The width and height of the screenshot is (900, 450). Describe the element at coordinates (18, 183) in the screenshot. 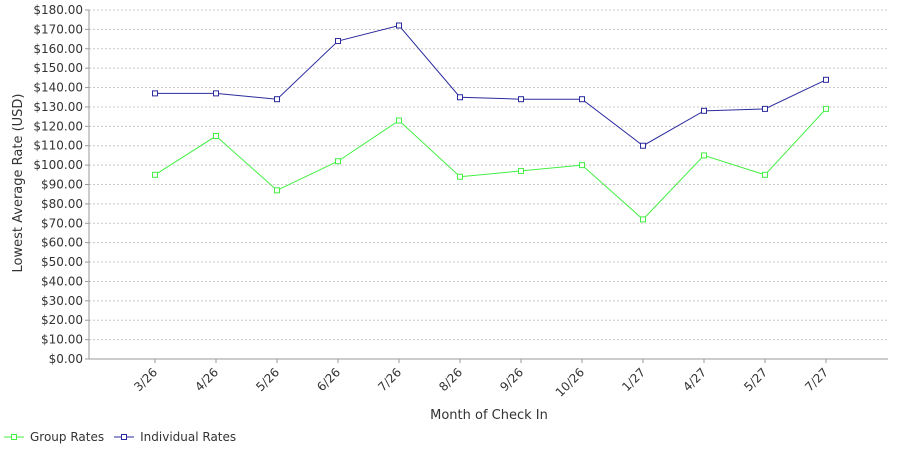

I see `y-axis-title: Lowest Average Rate (USD)` at that location.